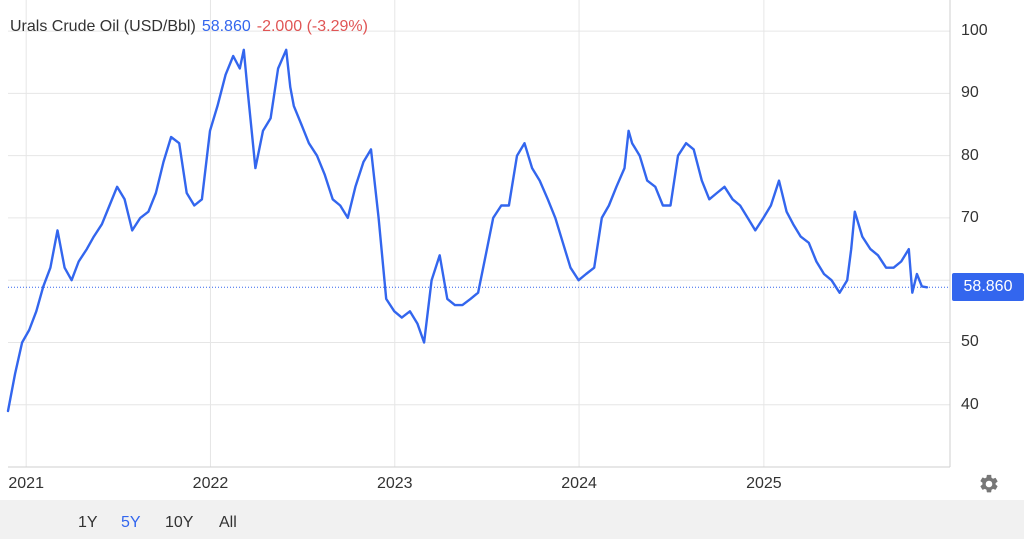  What do you see at coordinates (179, 522) in the screenshot?
I see `range-button-10y: 10Y` at bounding box center [179, 522].